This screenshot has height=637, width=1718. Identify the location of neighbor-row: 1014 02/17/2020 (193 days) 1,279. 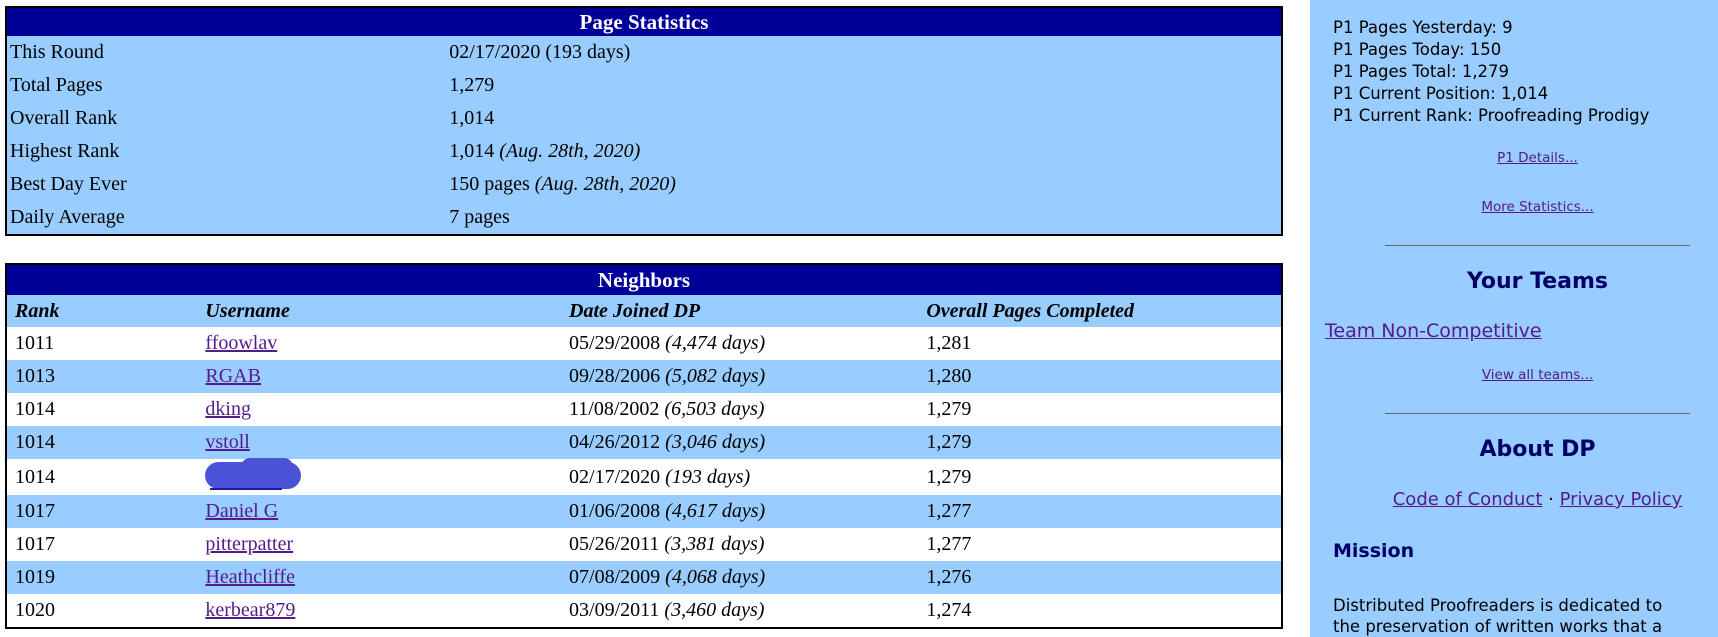
(644, 476).